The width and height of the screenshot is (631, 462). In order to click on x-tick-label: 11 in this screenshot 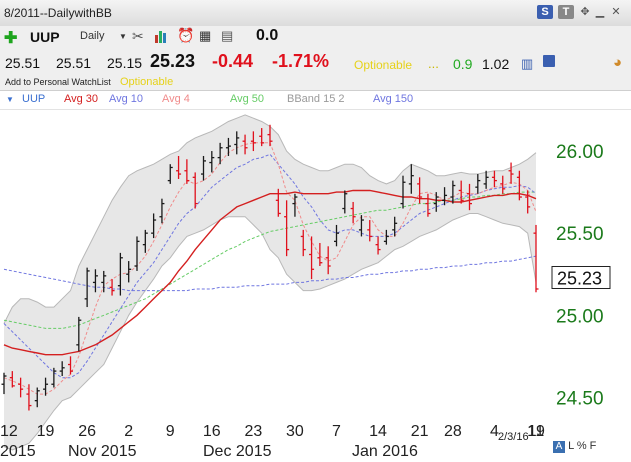, I will do `click(536, 431)`.